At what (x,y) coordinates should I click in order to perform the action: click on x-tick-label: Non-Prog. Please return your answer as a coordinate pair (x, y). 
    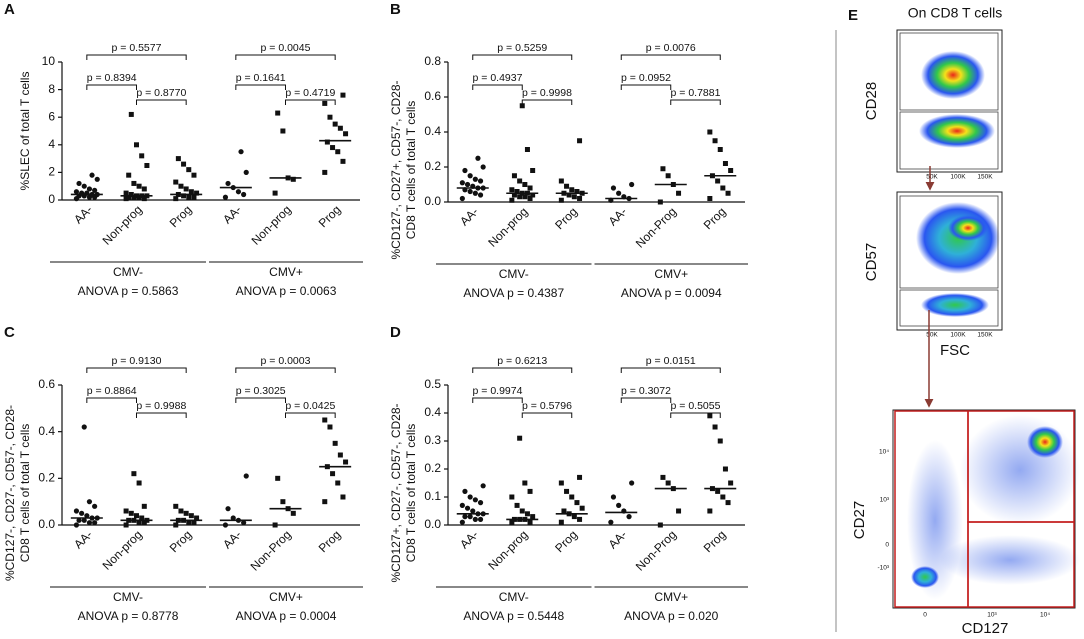
    Looking at the image, I should click on (656, 550).